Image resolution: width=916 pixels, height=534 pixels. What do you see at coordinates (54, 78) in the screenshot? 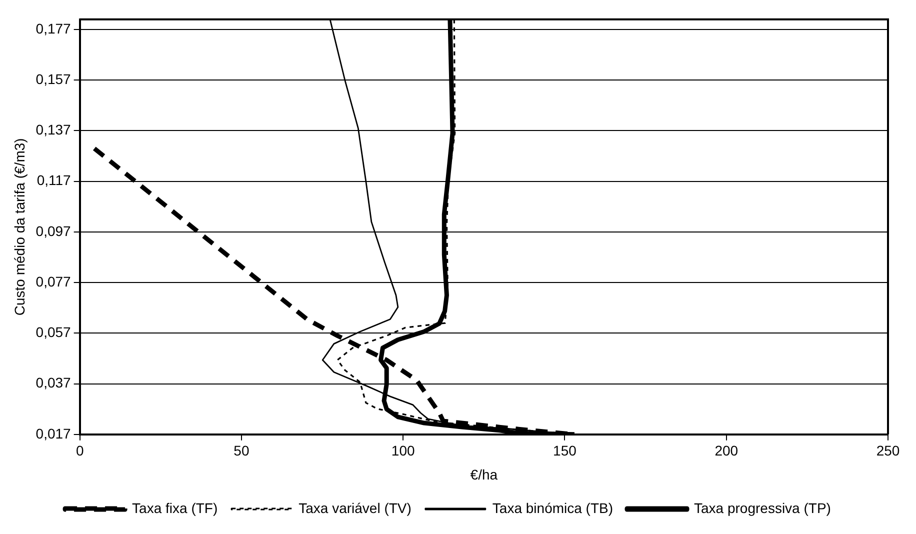
I see `y-tick-label: 0,157` at bounding box center [54, 78].